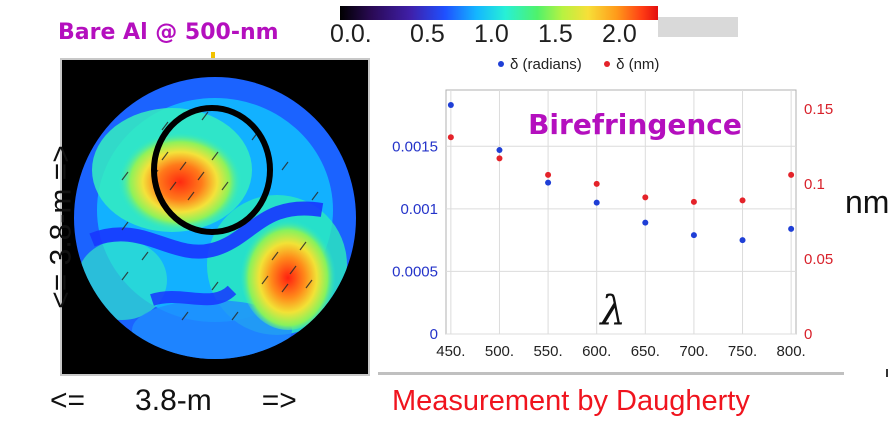 This screenshot has width=892, height=423. Describe the element at coordinates (607, 64) in the screenshot. I see `legend-marker-nm` at that location.